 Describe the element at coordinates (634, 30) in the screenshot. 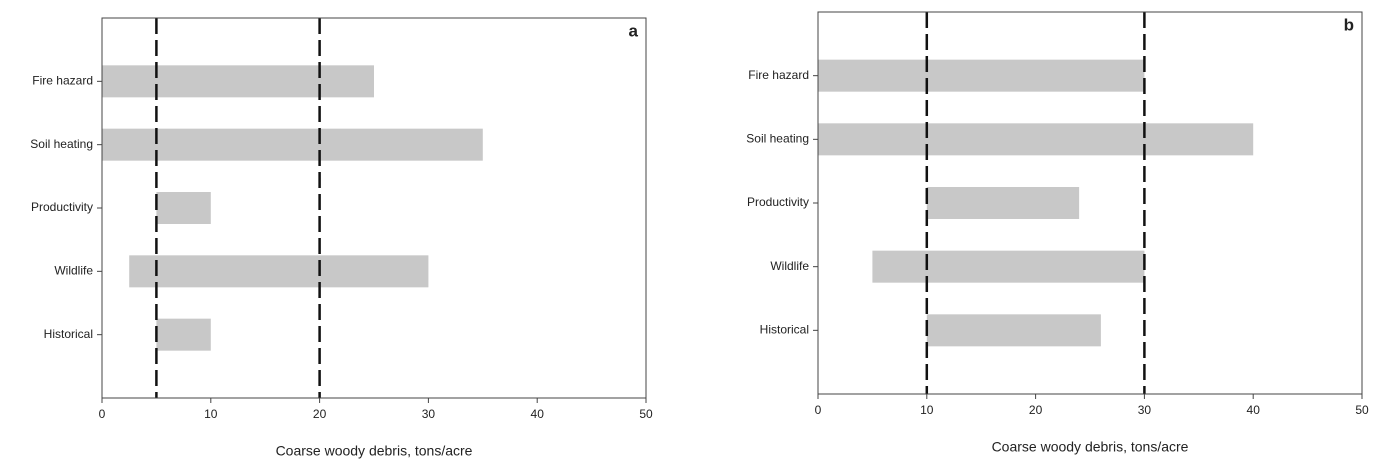

I see `panel-label: a` at that location.